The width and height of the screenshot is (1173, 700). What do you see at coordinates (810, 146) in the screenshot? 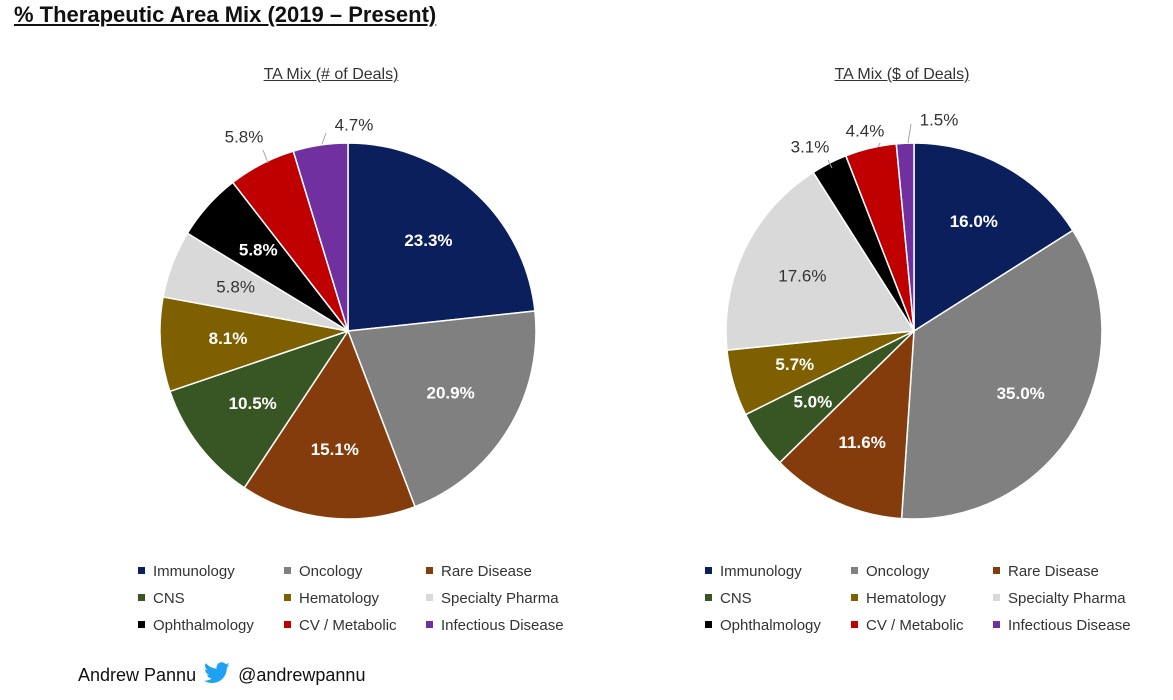
I see `data-label-ophthalmology: 3.1%` at bounding box center [810, 146].